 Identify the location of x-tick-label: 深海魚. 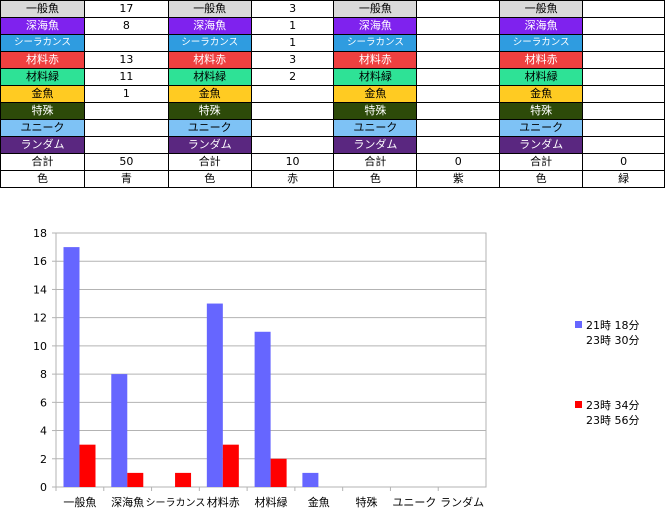
(127, 502).